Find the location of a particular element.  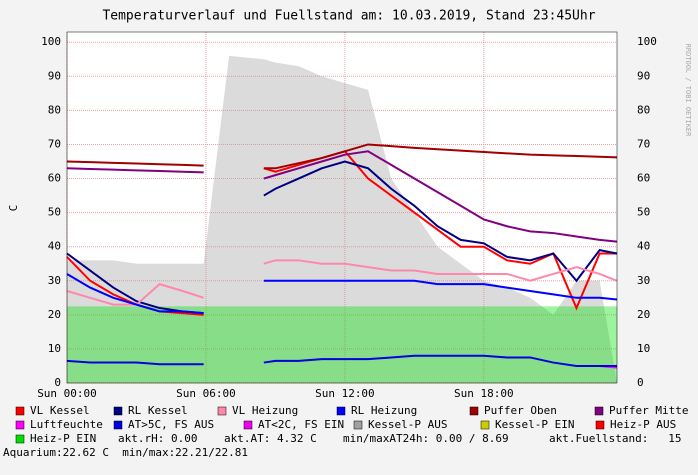

watermark: RRDTOOL / TOBI OETIKER is located at coordinates (688, 91).